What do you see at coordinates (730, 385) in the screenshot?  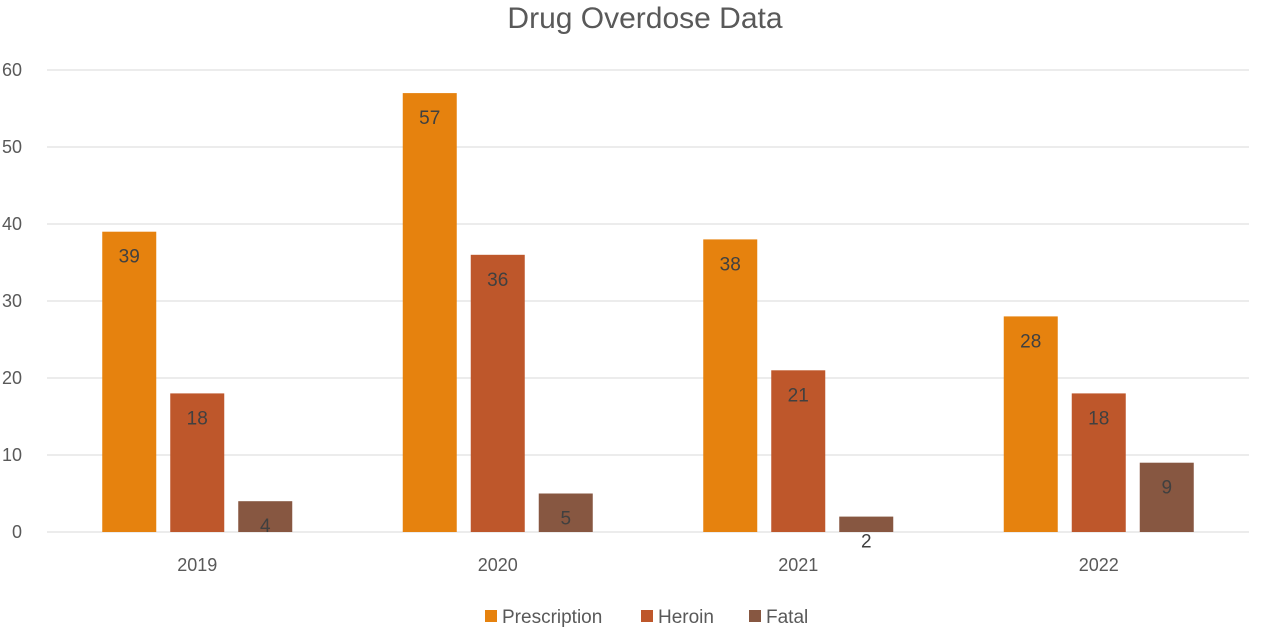 I see `bar-prescription-2021` at bounding box center [730, 385].